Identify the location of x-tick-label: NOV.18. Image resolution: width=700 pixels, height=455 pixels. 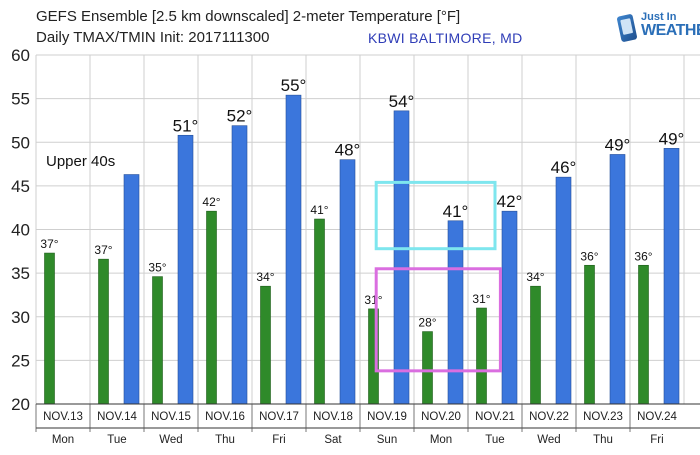
(333, 417).